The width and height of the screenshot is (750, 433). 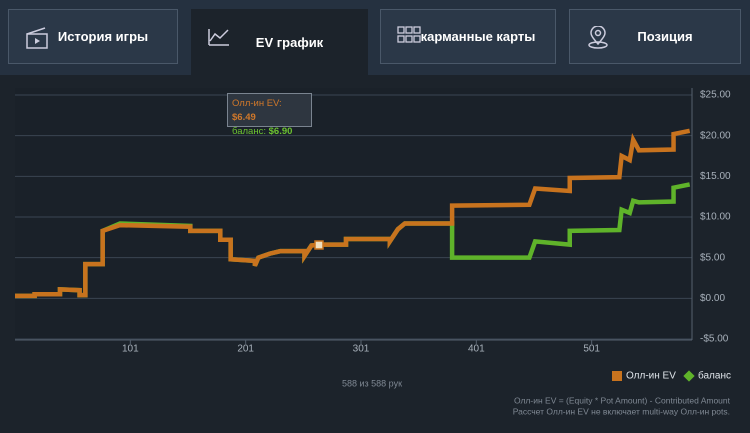 What do you see at coordinates (714, 376) in the screenshot?
I see `legend-label: баланс` at bounding box center [714, 376].